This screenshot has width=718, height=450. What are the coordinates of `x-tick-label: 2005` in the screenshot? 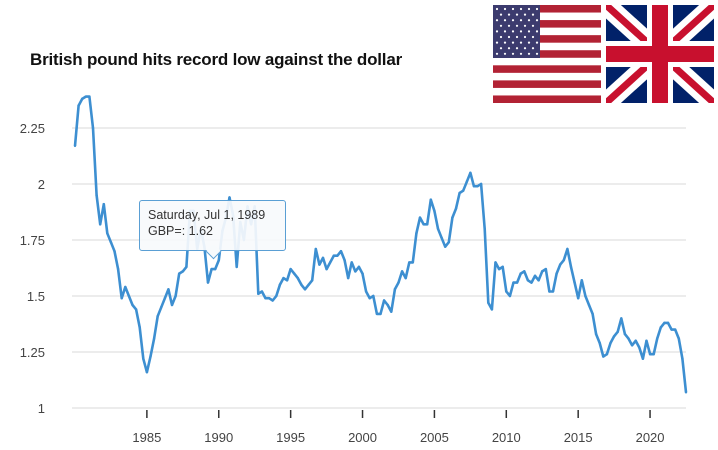 It's located at (434, 437).